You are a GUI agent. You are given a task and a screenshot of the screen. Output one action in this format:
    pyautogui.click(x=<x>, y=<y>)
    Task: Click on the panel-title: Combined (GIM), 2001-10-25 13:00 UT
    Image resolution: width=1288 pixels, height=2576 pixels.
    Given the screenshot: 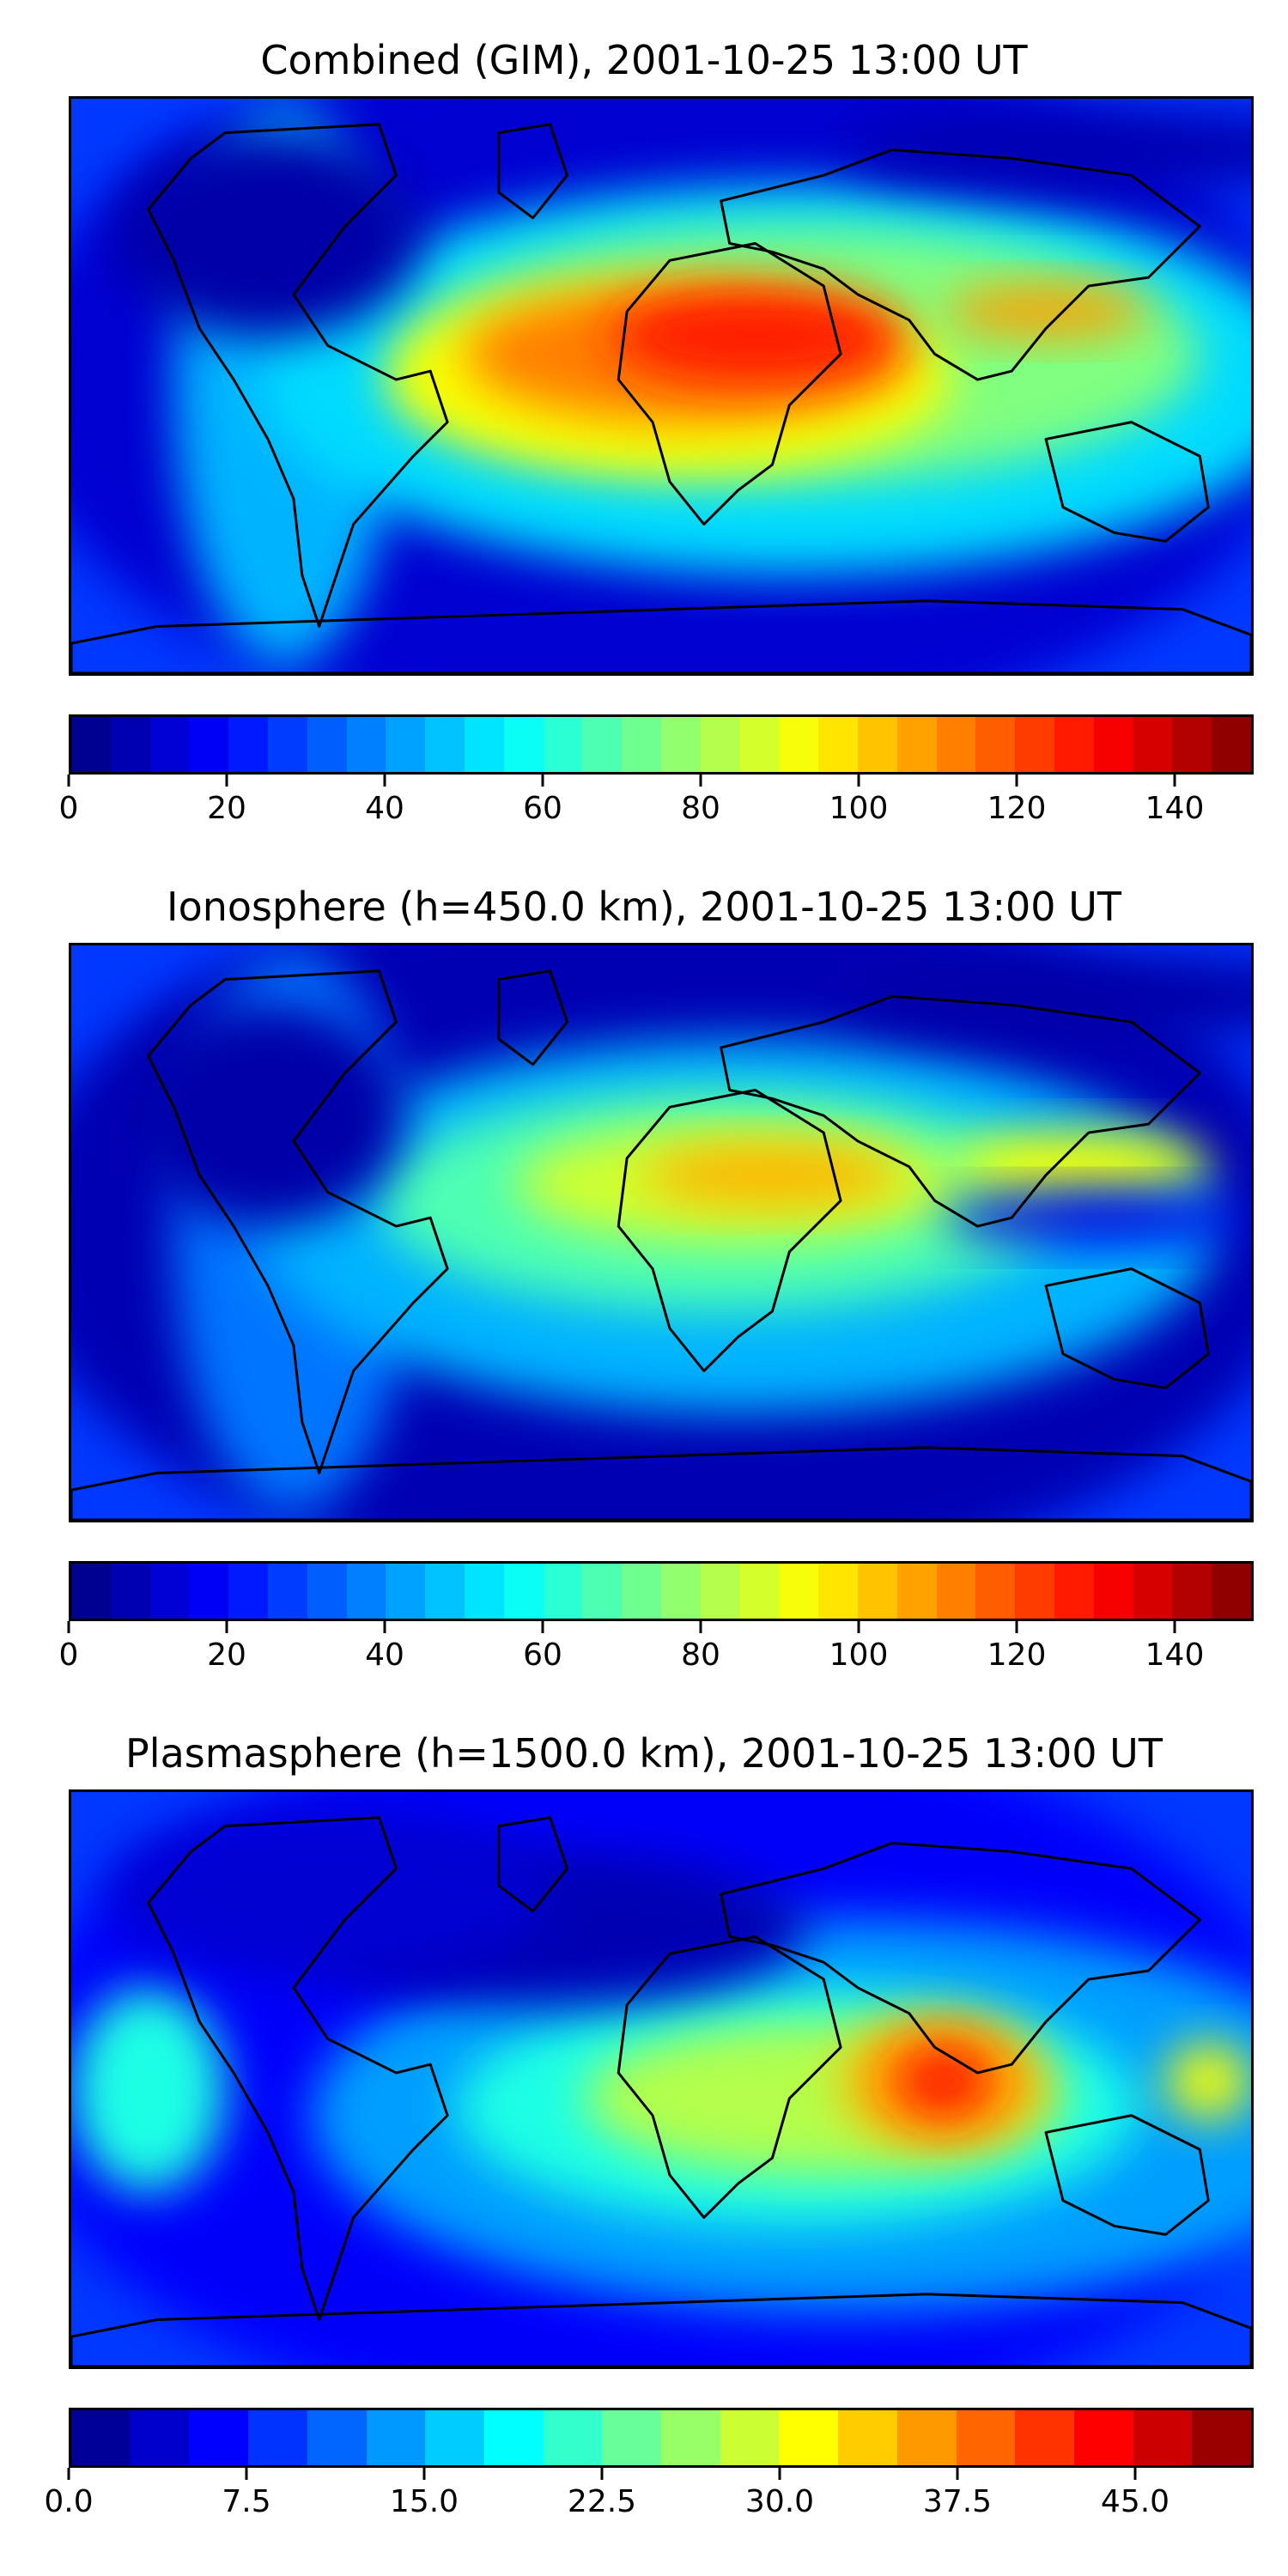 What is the action you would take?
    pyautogui.click(x=644, y=60)
    